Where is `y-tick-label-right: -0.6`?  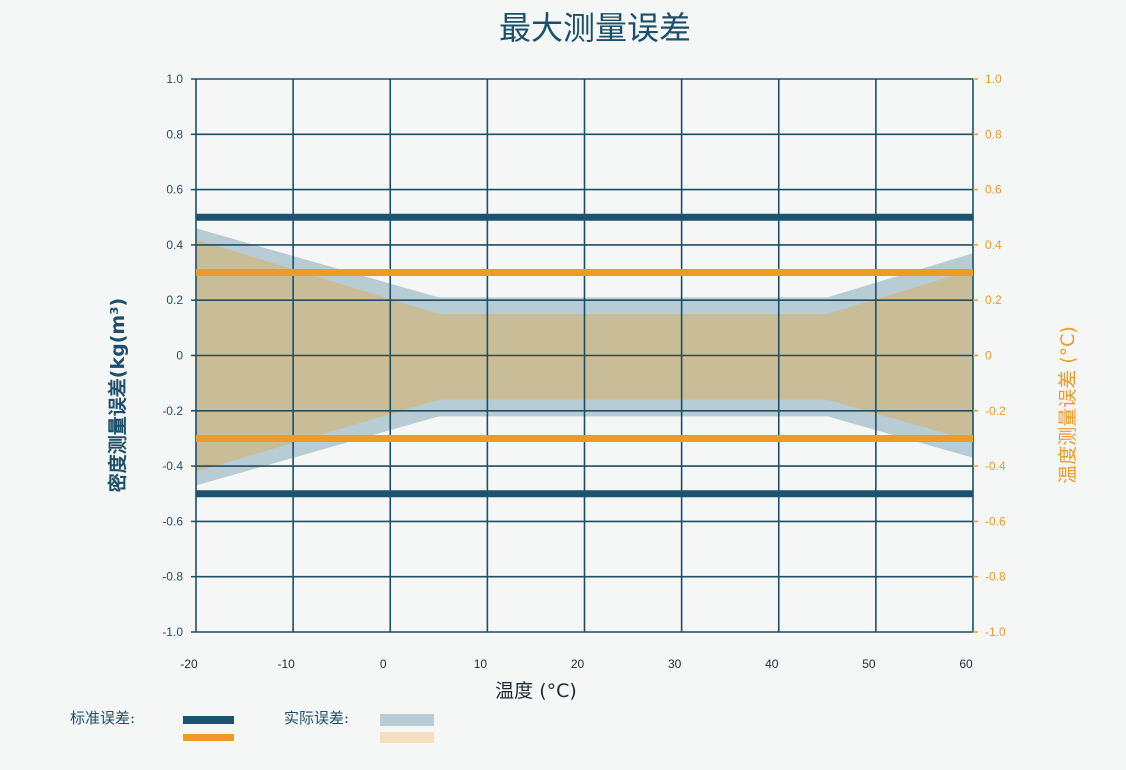
y-tick-label-right: -0.6 is located at coordinates (995, 521).